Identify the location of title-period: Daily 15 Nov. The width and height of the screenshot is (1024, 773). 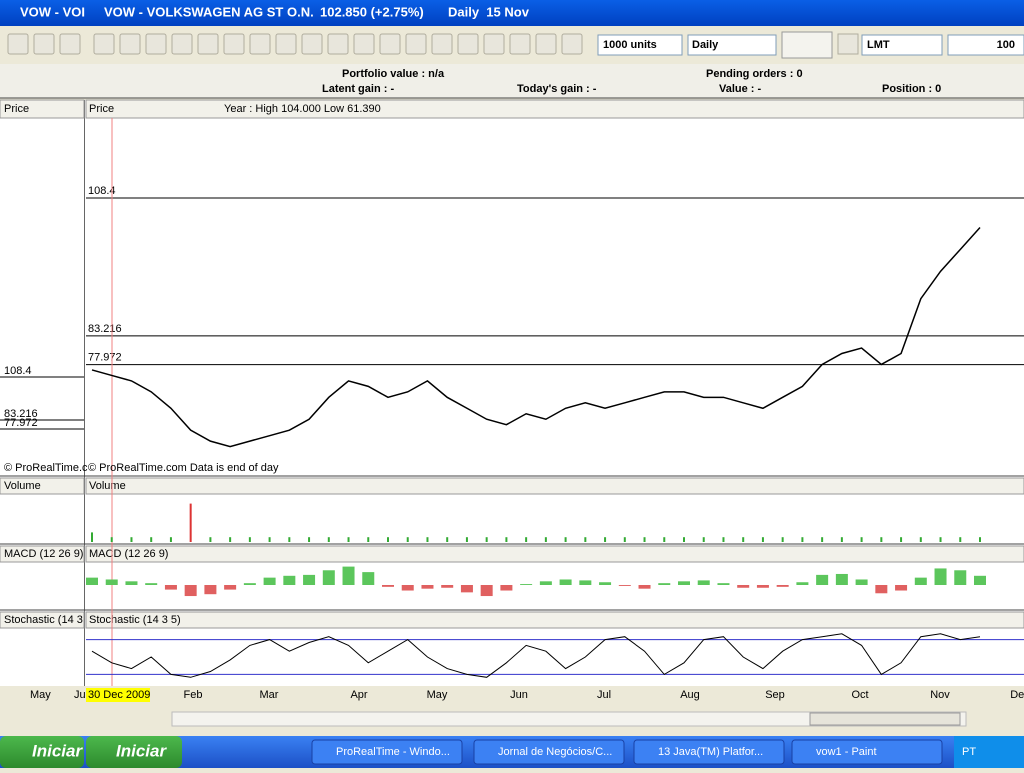
(489, 11).